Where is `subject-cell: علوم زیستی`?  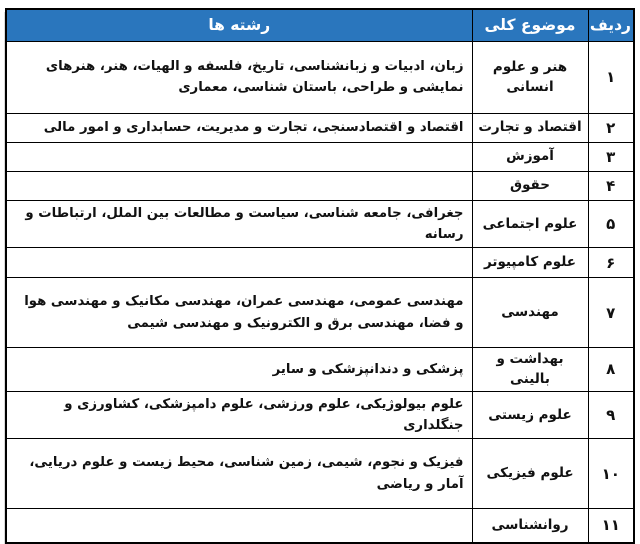
subject-cell: علوم زیستی is located at coordinates (530, 415).